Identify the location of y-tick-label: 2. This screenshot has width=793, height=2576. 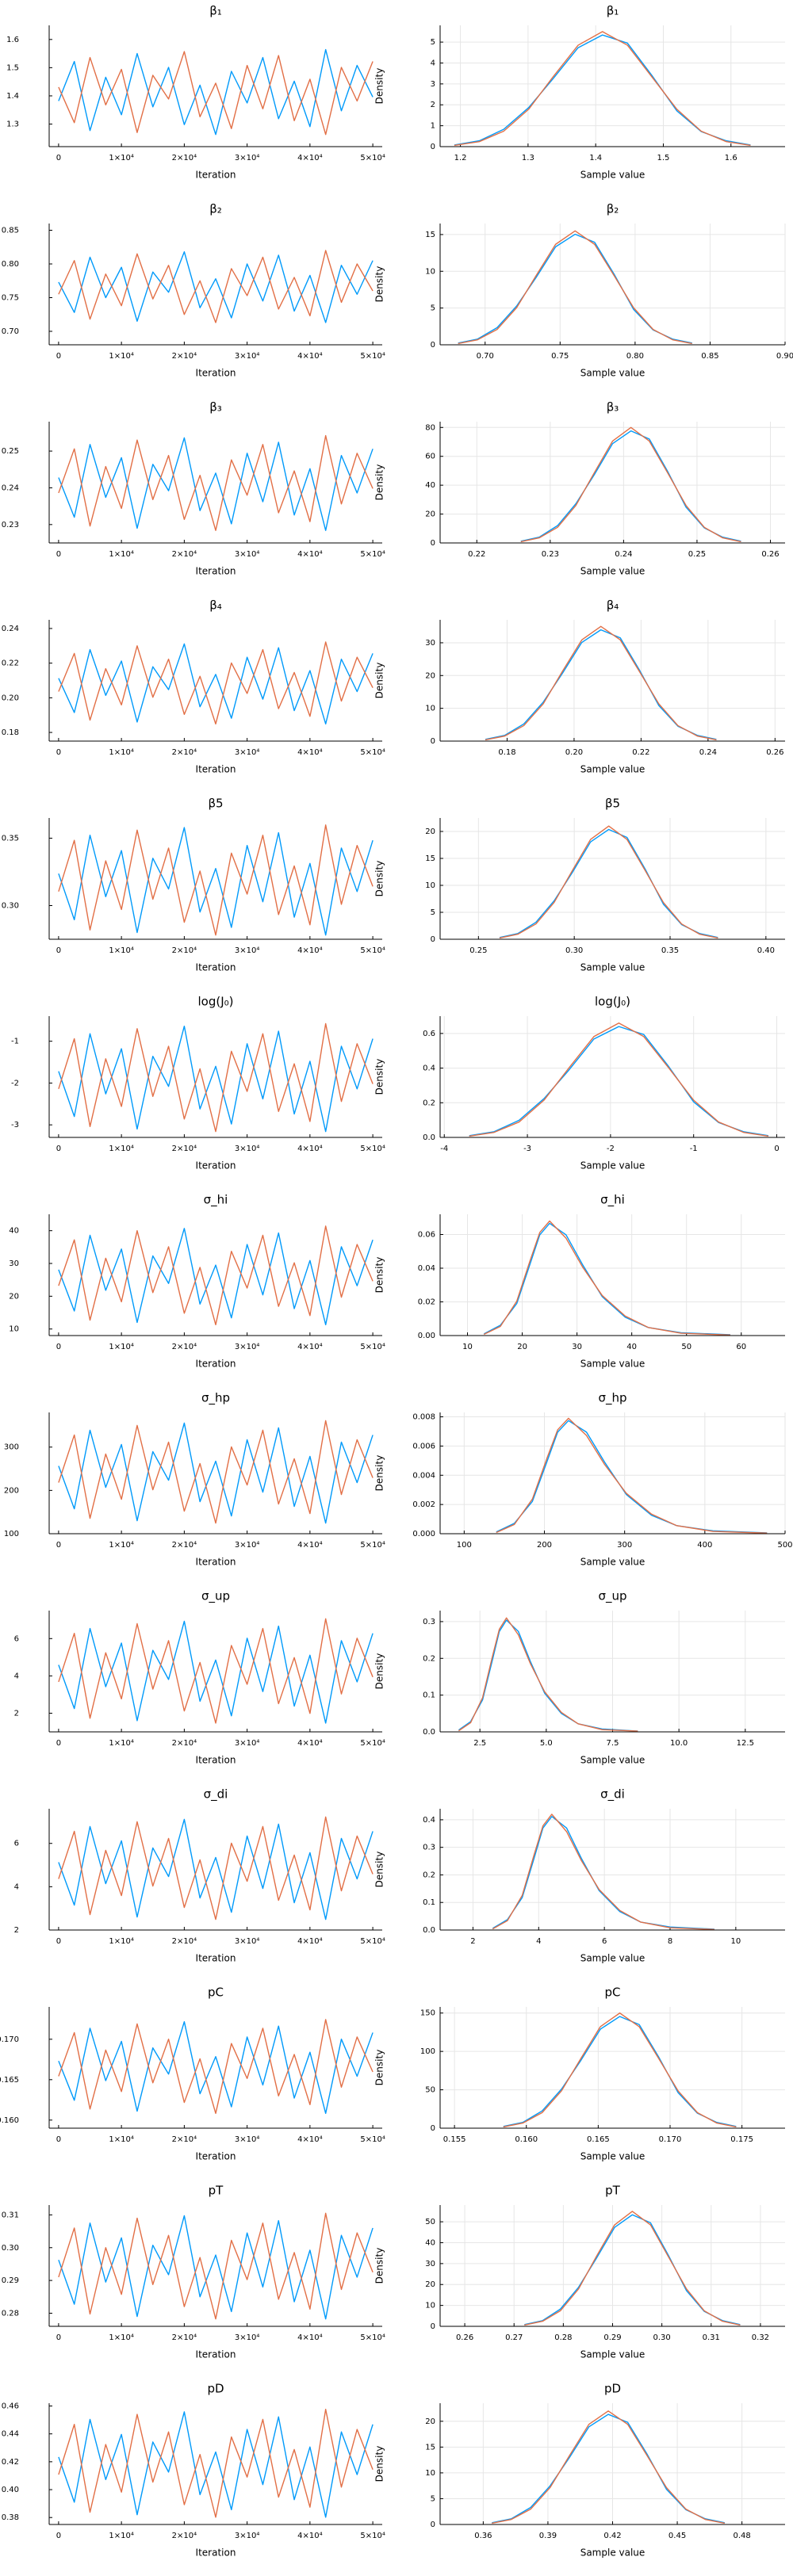
(17, 1931).